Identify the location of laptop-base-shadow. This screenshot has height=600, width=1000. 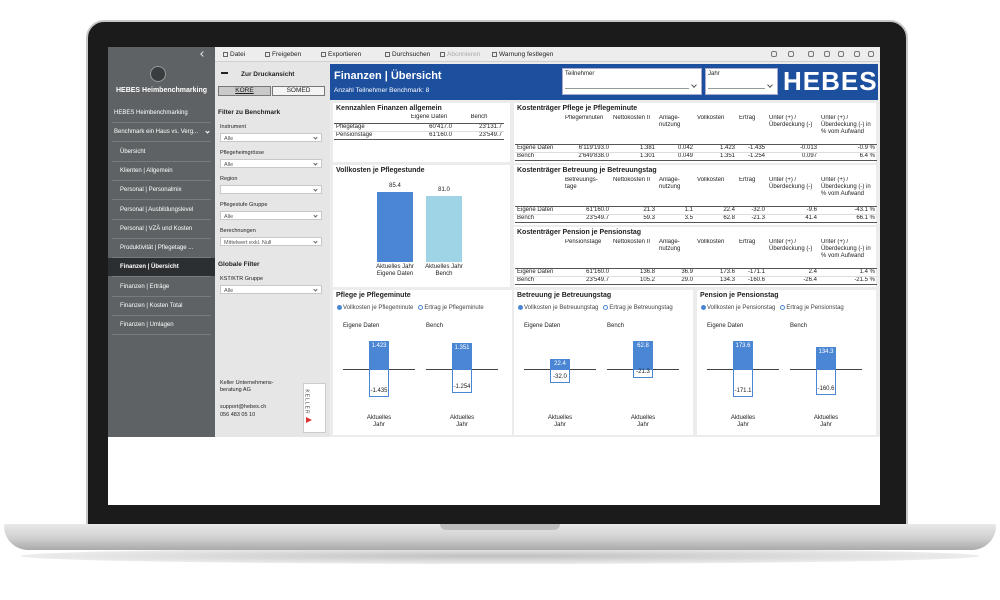
(500, 556).